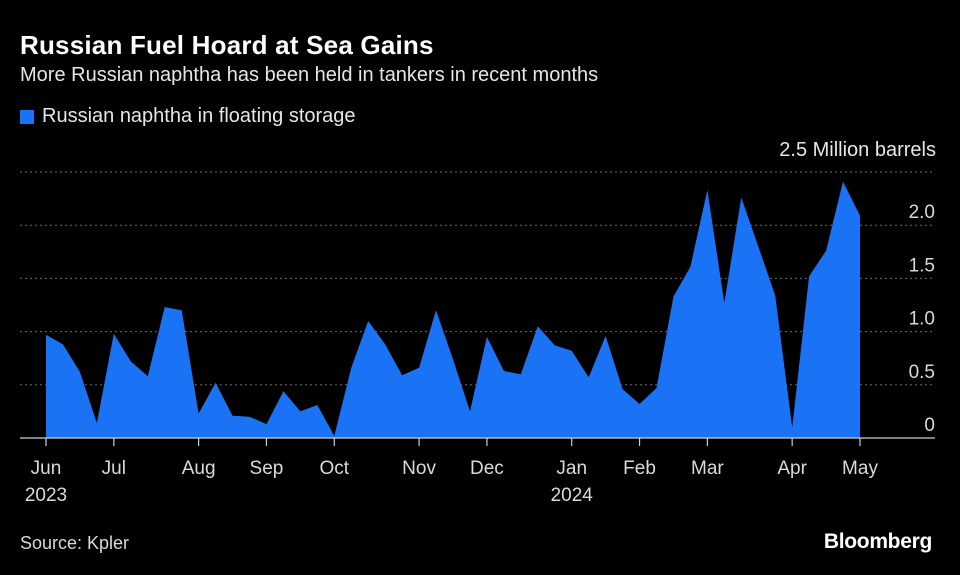  Describe the element at coordinates (199, 116) in the screenshot. I see `legend-label: Russian naphtha in floating storage` at that location.